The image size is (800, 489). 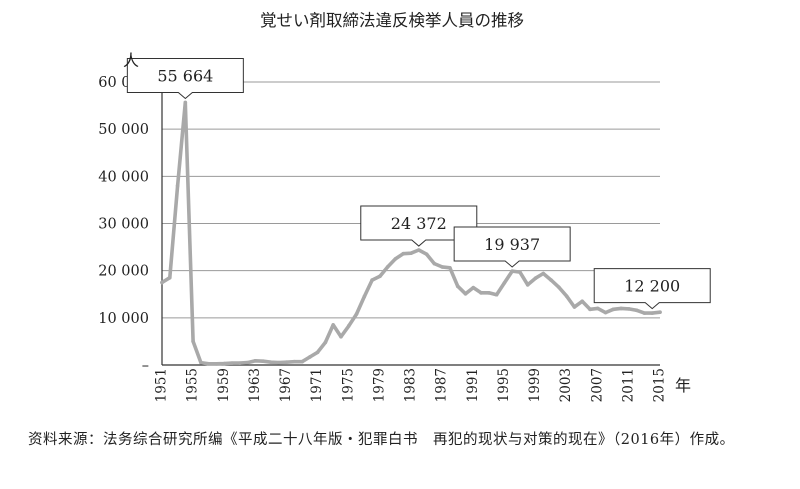 I want to click on x-tick-label: 1979, so click(x=379, y=385).